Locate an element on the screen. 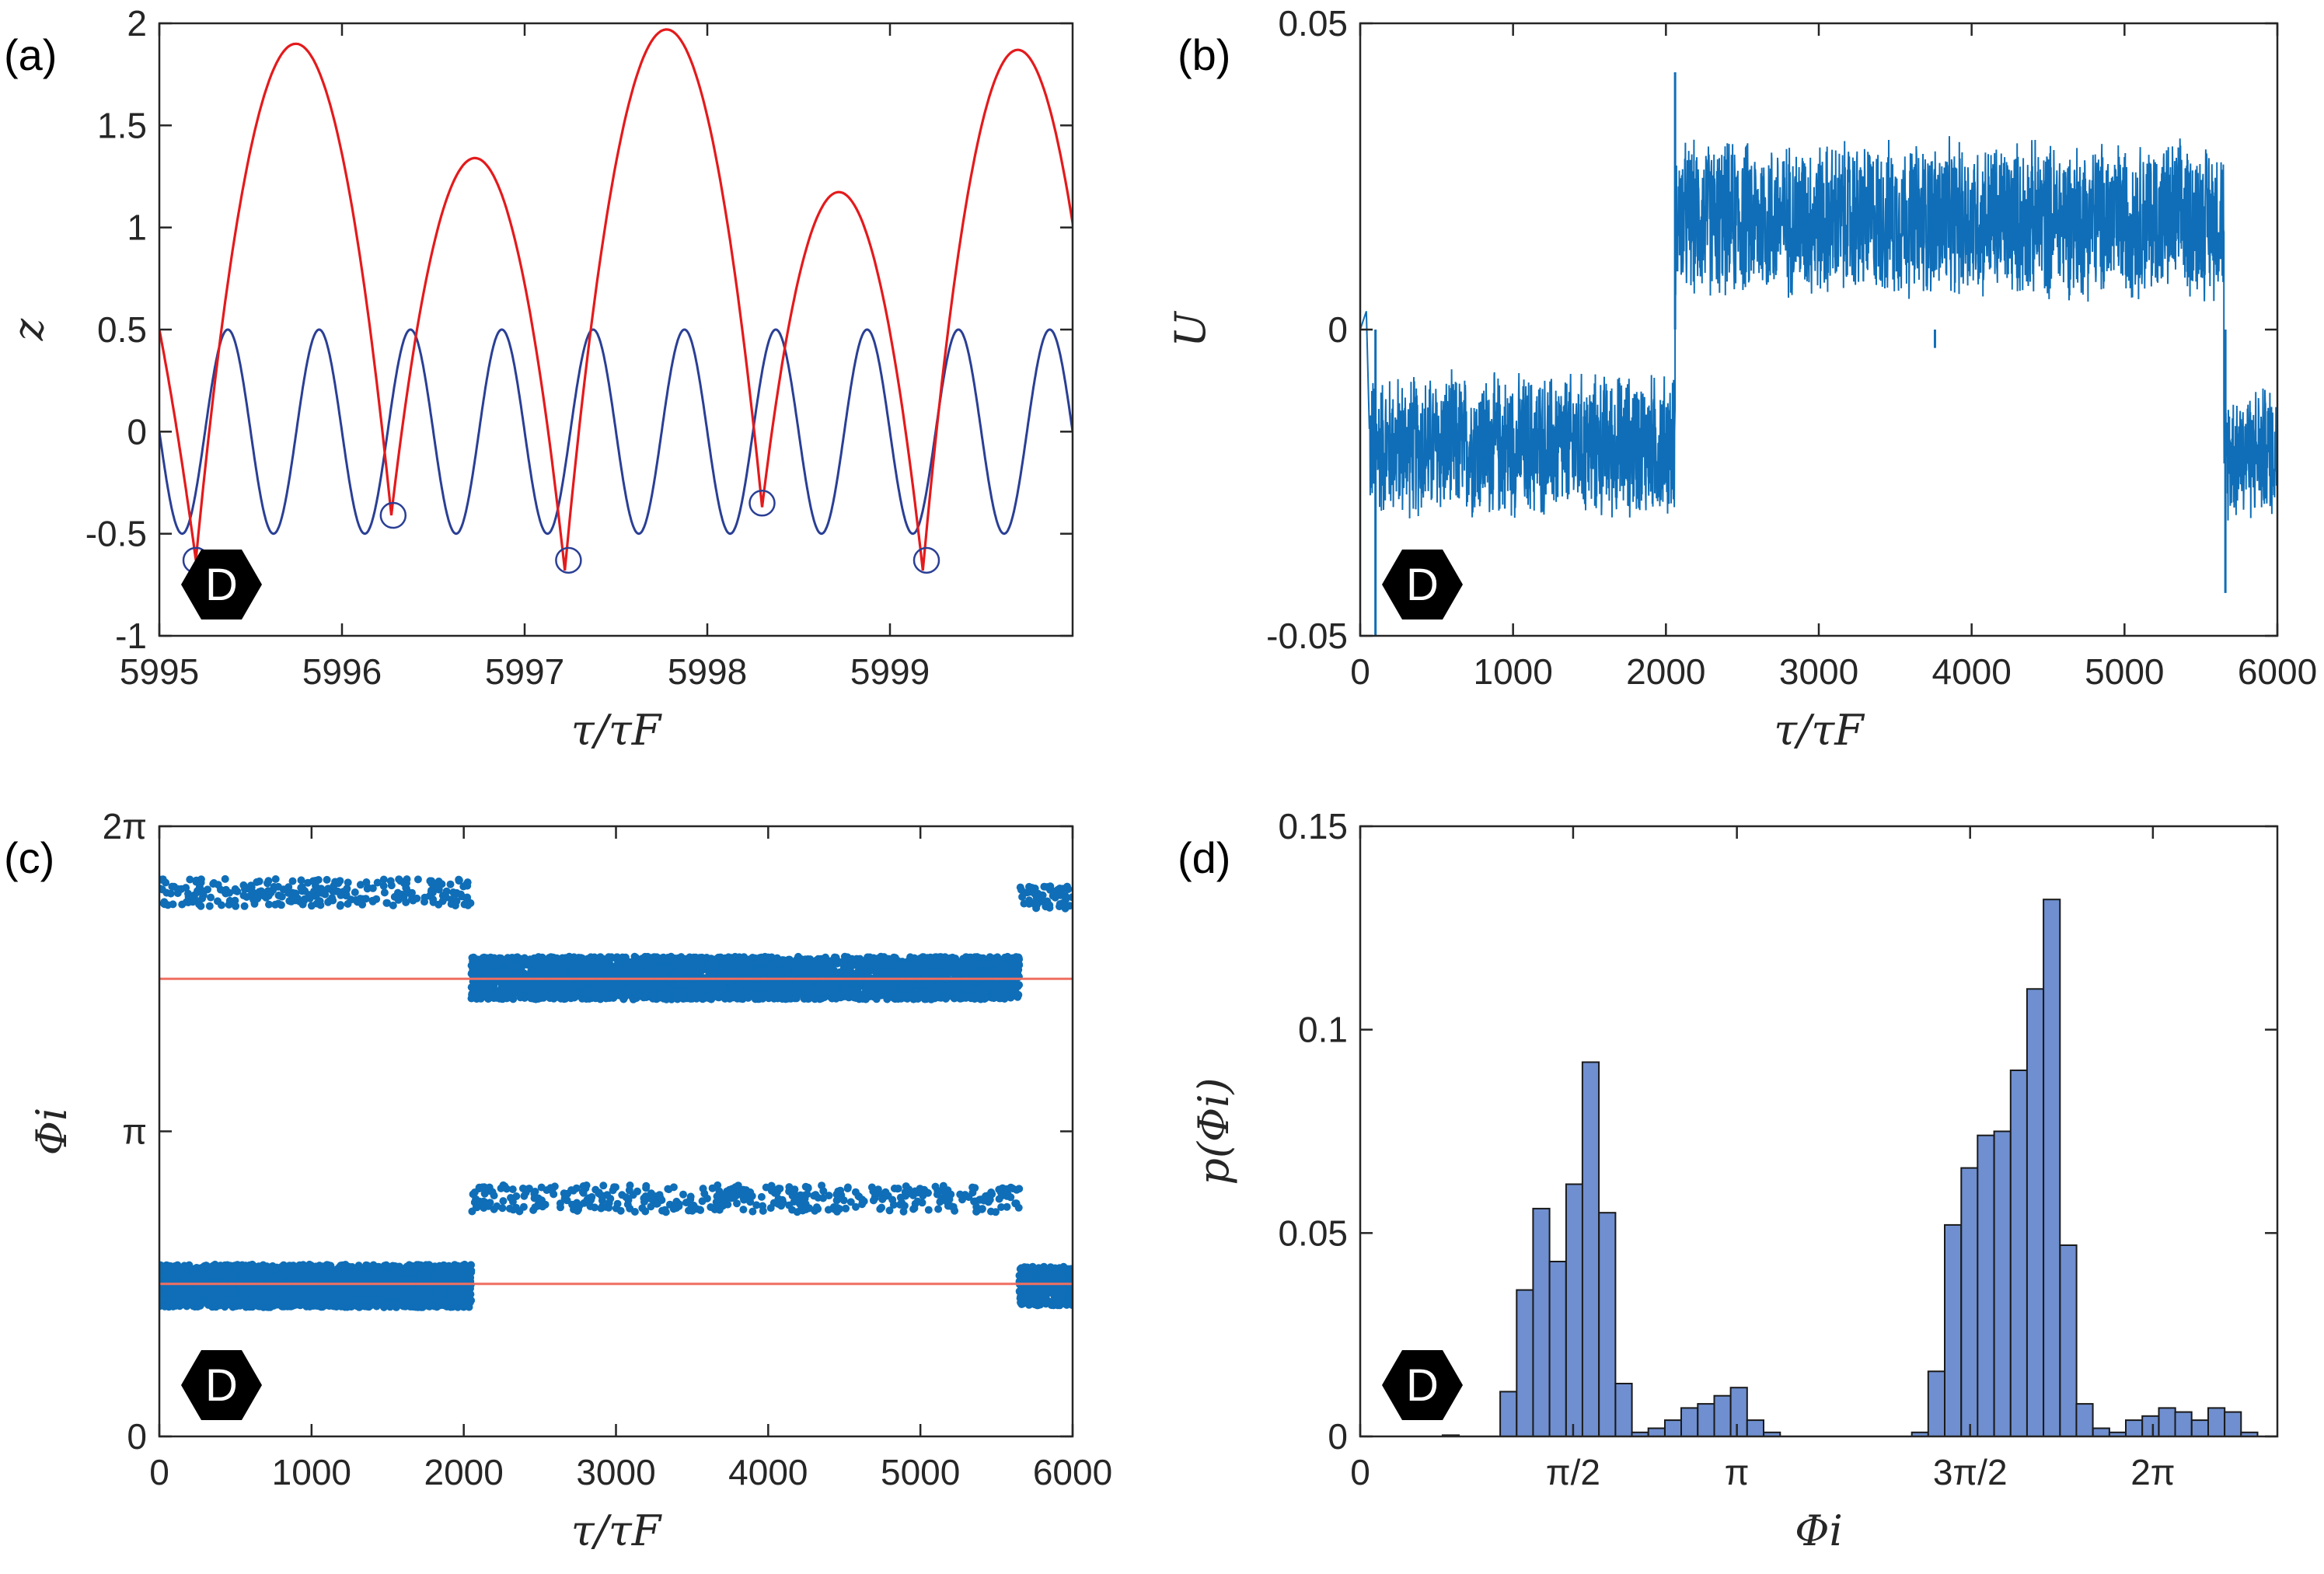 Image resolution: width=2324 pixels, height=1574 pixels. phase-points is located at coordinates (616, 1092).